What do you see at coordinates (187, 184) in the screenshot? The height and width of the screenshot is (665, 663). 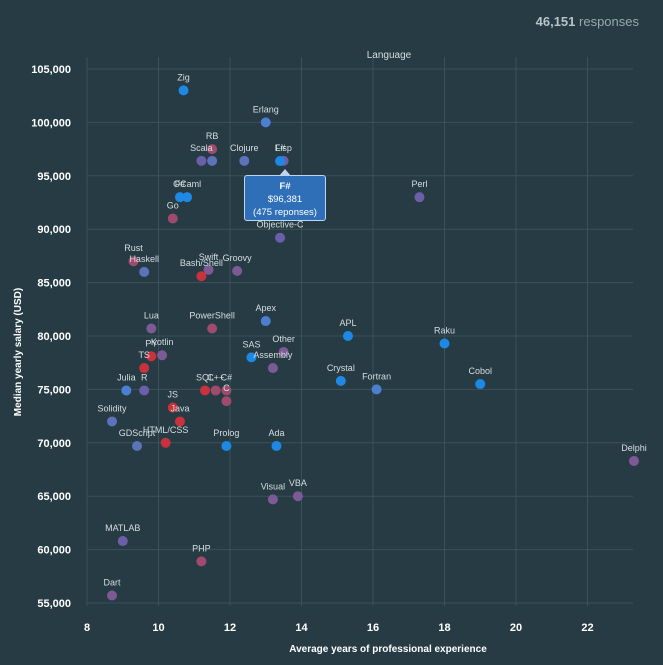 I see `point-label: OCaml` at bounding box center [187, 184].